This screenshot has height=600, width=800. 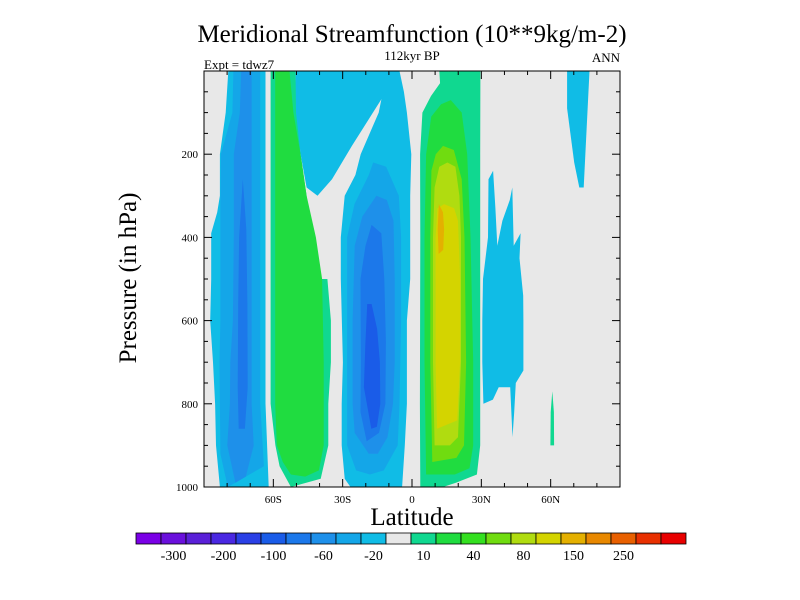 What do you see at coordinates (573, 556) in the screenshot?
I see `colorbar-tick-label: 150` at bounding box center [573, 556].